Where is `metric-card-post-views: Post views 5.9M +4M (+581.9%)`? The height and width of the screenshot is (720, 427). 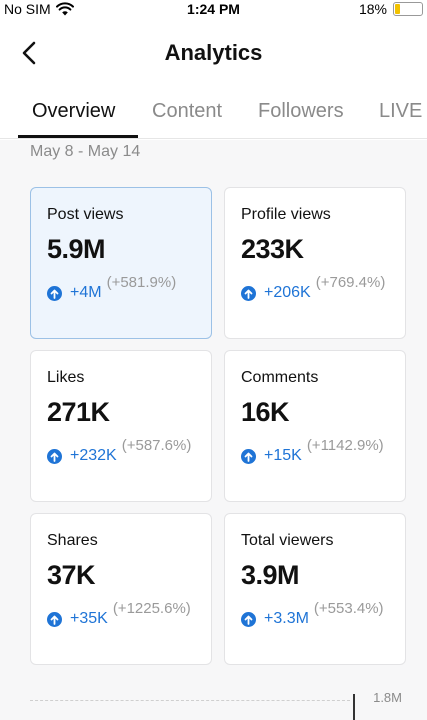 metric-card-post-views: Post views 5.9M +4M (+581.9%) is located at coordinates (121, 263).